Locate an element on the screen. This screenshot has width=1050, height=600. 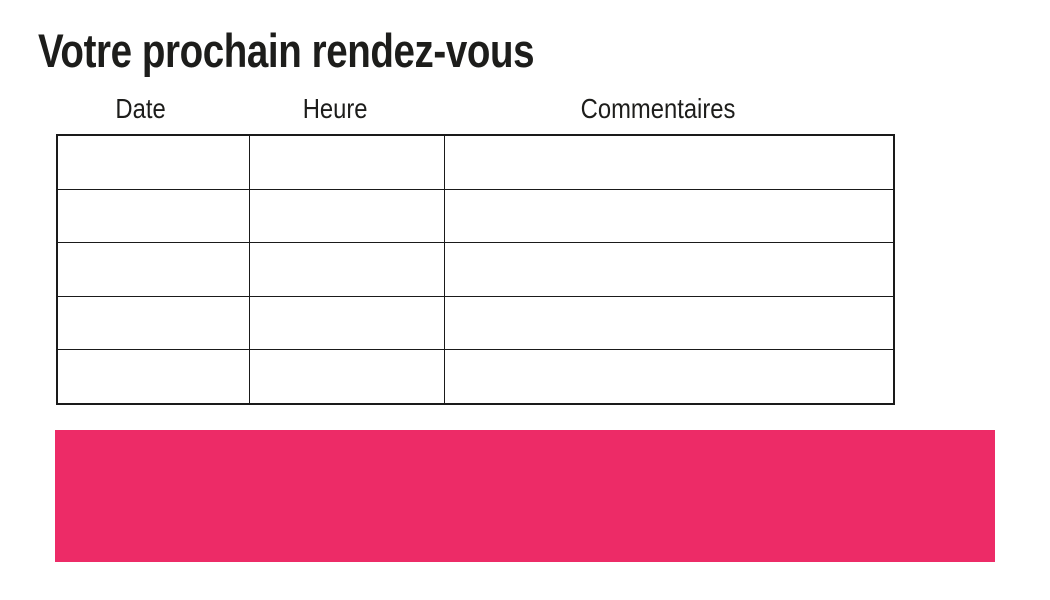
table-header-row: Date Heure Commentaires is located at coordinates (463, 109).